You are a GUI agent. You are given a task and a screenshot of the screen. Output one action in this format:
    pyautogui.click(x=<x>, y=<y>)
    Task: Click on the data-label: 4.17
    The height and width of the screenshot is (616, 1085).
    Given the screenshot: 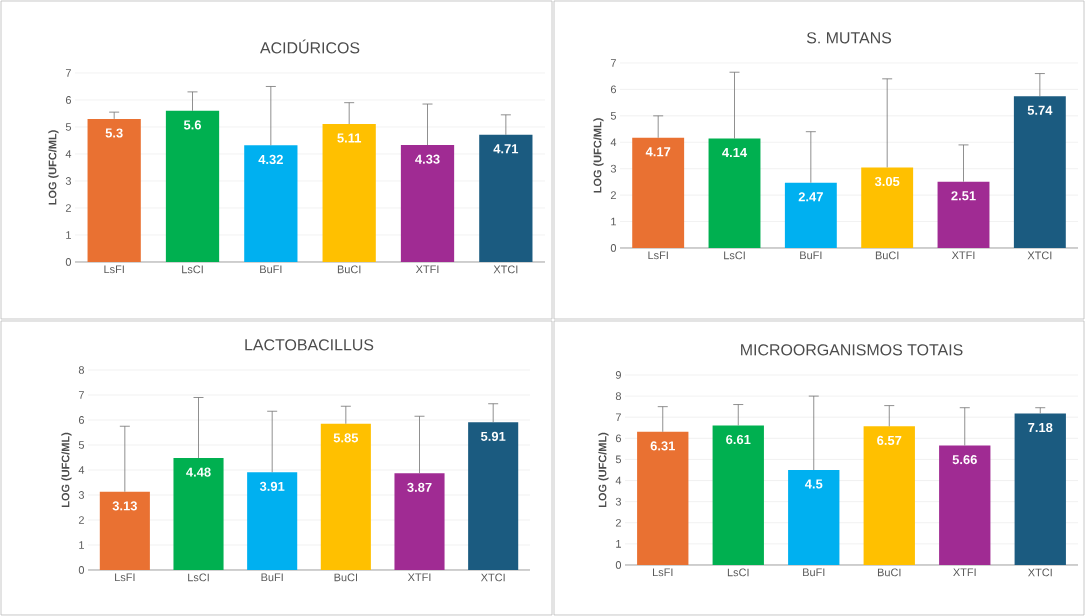 What is the action you would take?
    pyautogui.click(x=658, y=152)
    